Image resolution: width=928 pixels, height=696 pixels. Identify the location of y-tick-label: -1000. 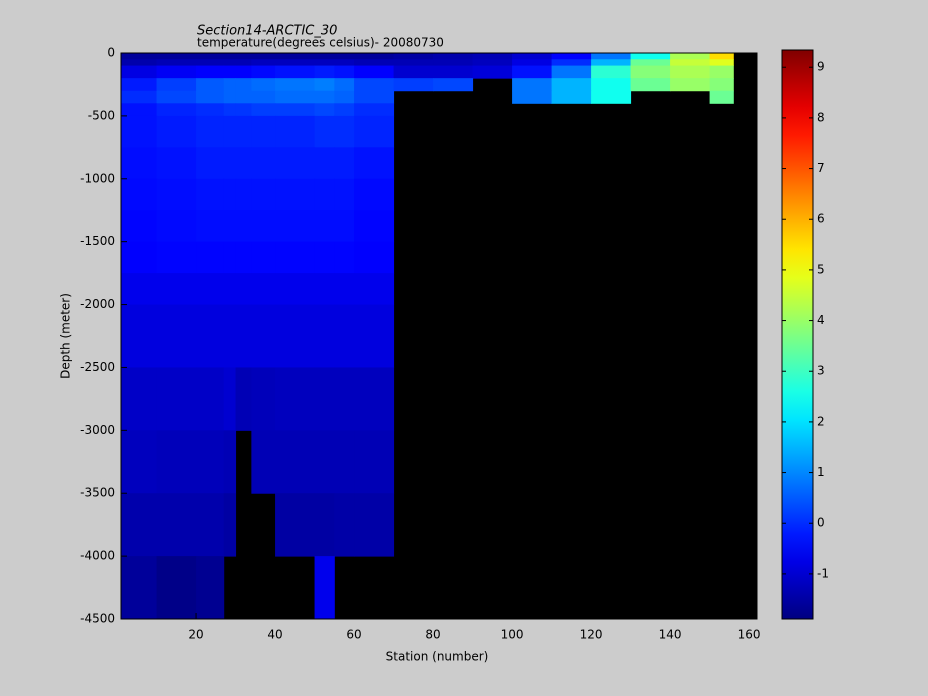
(97, 178).